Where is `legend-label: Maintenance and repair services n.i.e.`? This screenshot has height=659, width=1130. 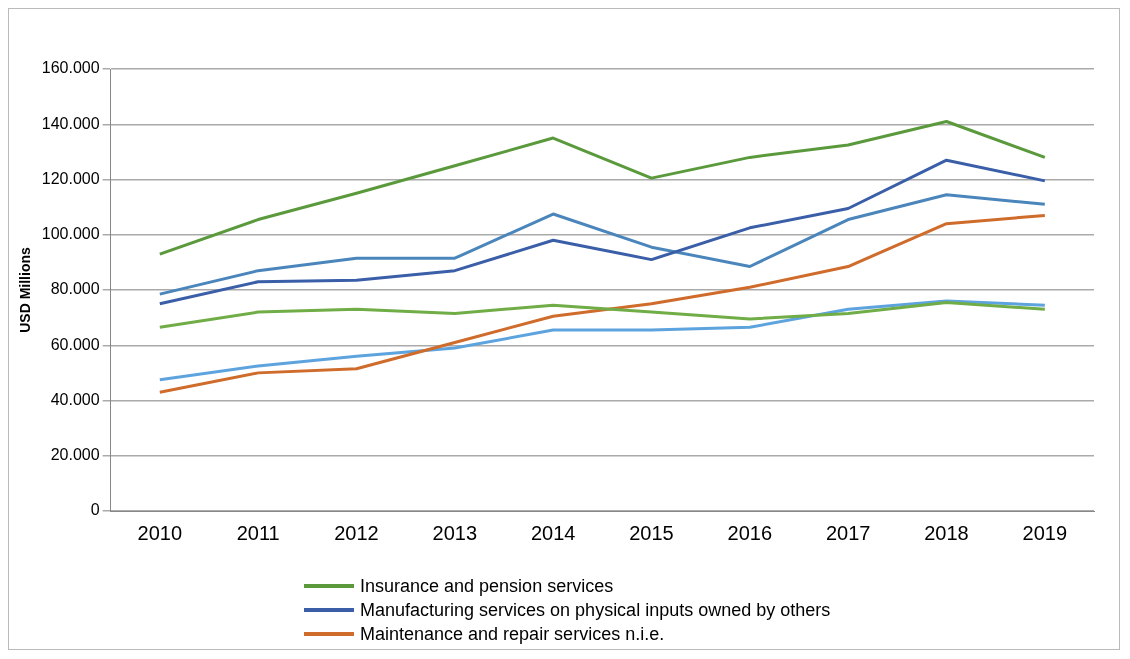 legend-label: Maintenance and repair services n.i.e. is located at coordinates (512, 634).